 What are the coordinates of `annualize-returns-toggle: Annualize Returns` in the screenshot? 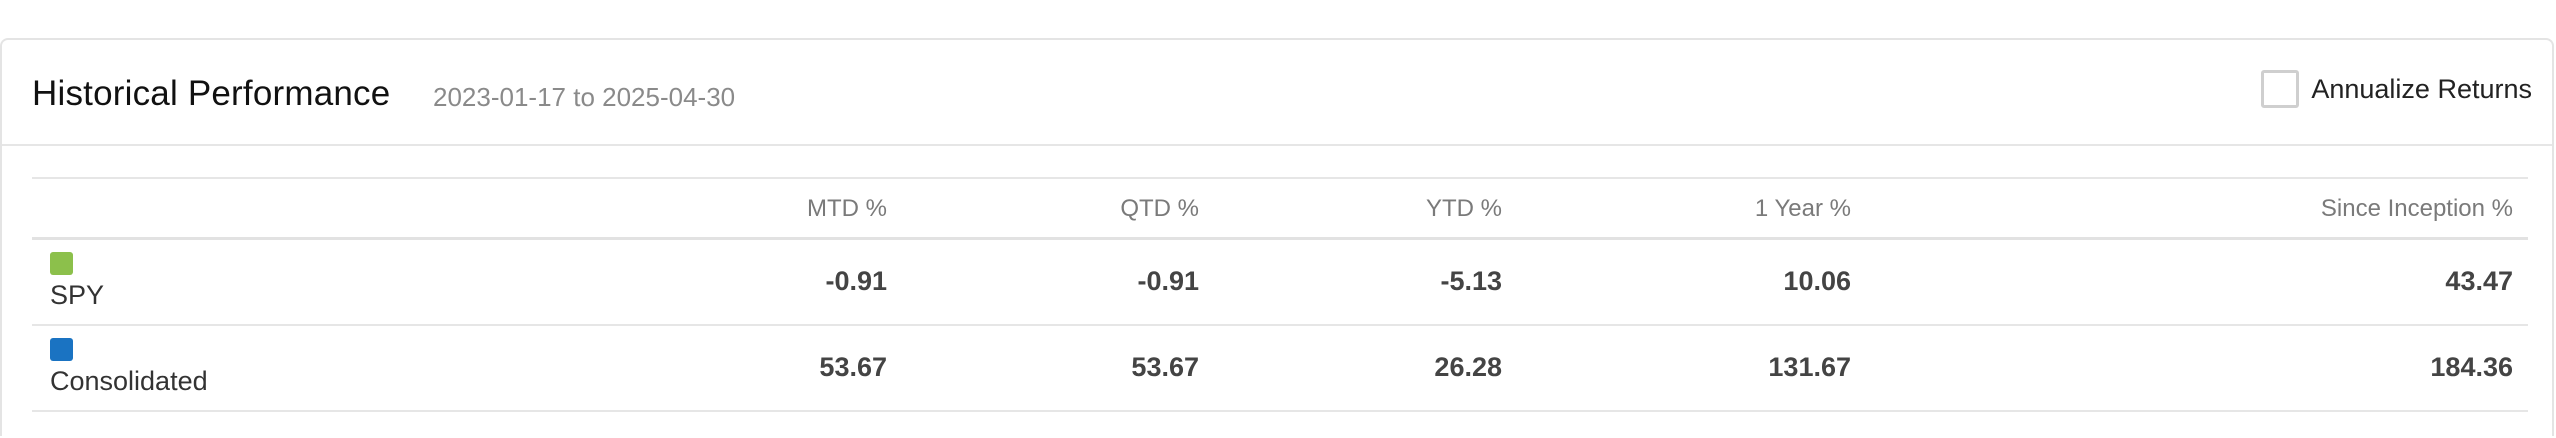 It's located at (2396, 89).